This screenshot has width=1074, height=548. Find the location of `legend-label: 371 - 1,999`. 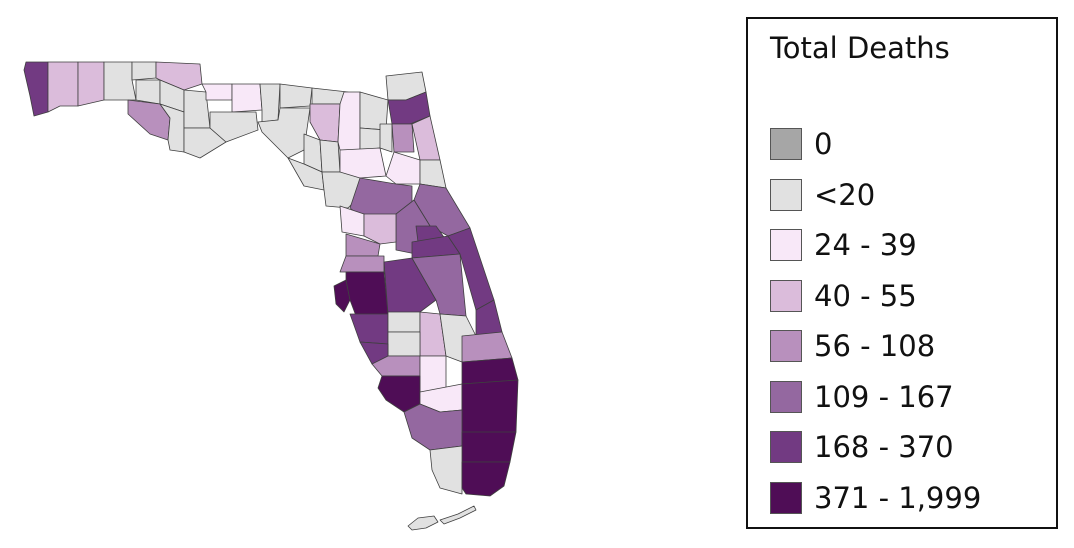

legend-label: 371 - 1,999 is located at coordinates (898, 497).